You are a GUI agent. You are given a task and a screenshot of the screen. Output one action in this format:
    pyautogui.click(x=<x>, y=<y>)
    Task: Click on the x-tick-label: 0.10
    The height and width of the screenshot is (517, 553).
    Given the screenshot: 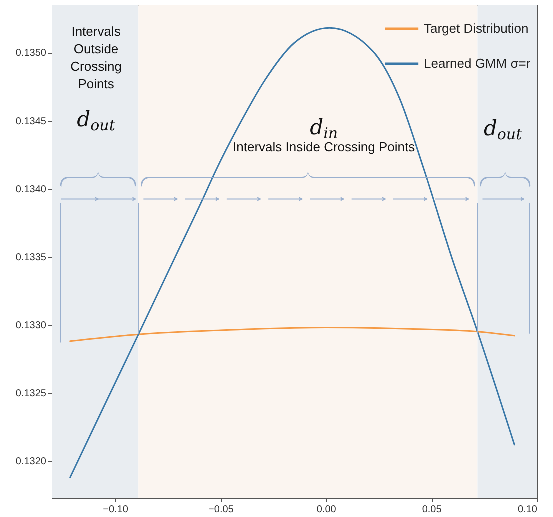 What is the action you would take?
    pyautogui.click(x=528, y=510)
    